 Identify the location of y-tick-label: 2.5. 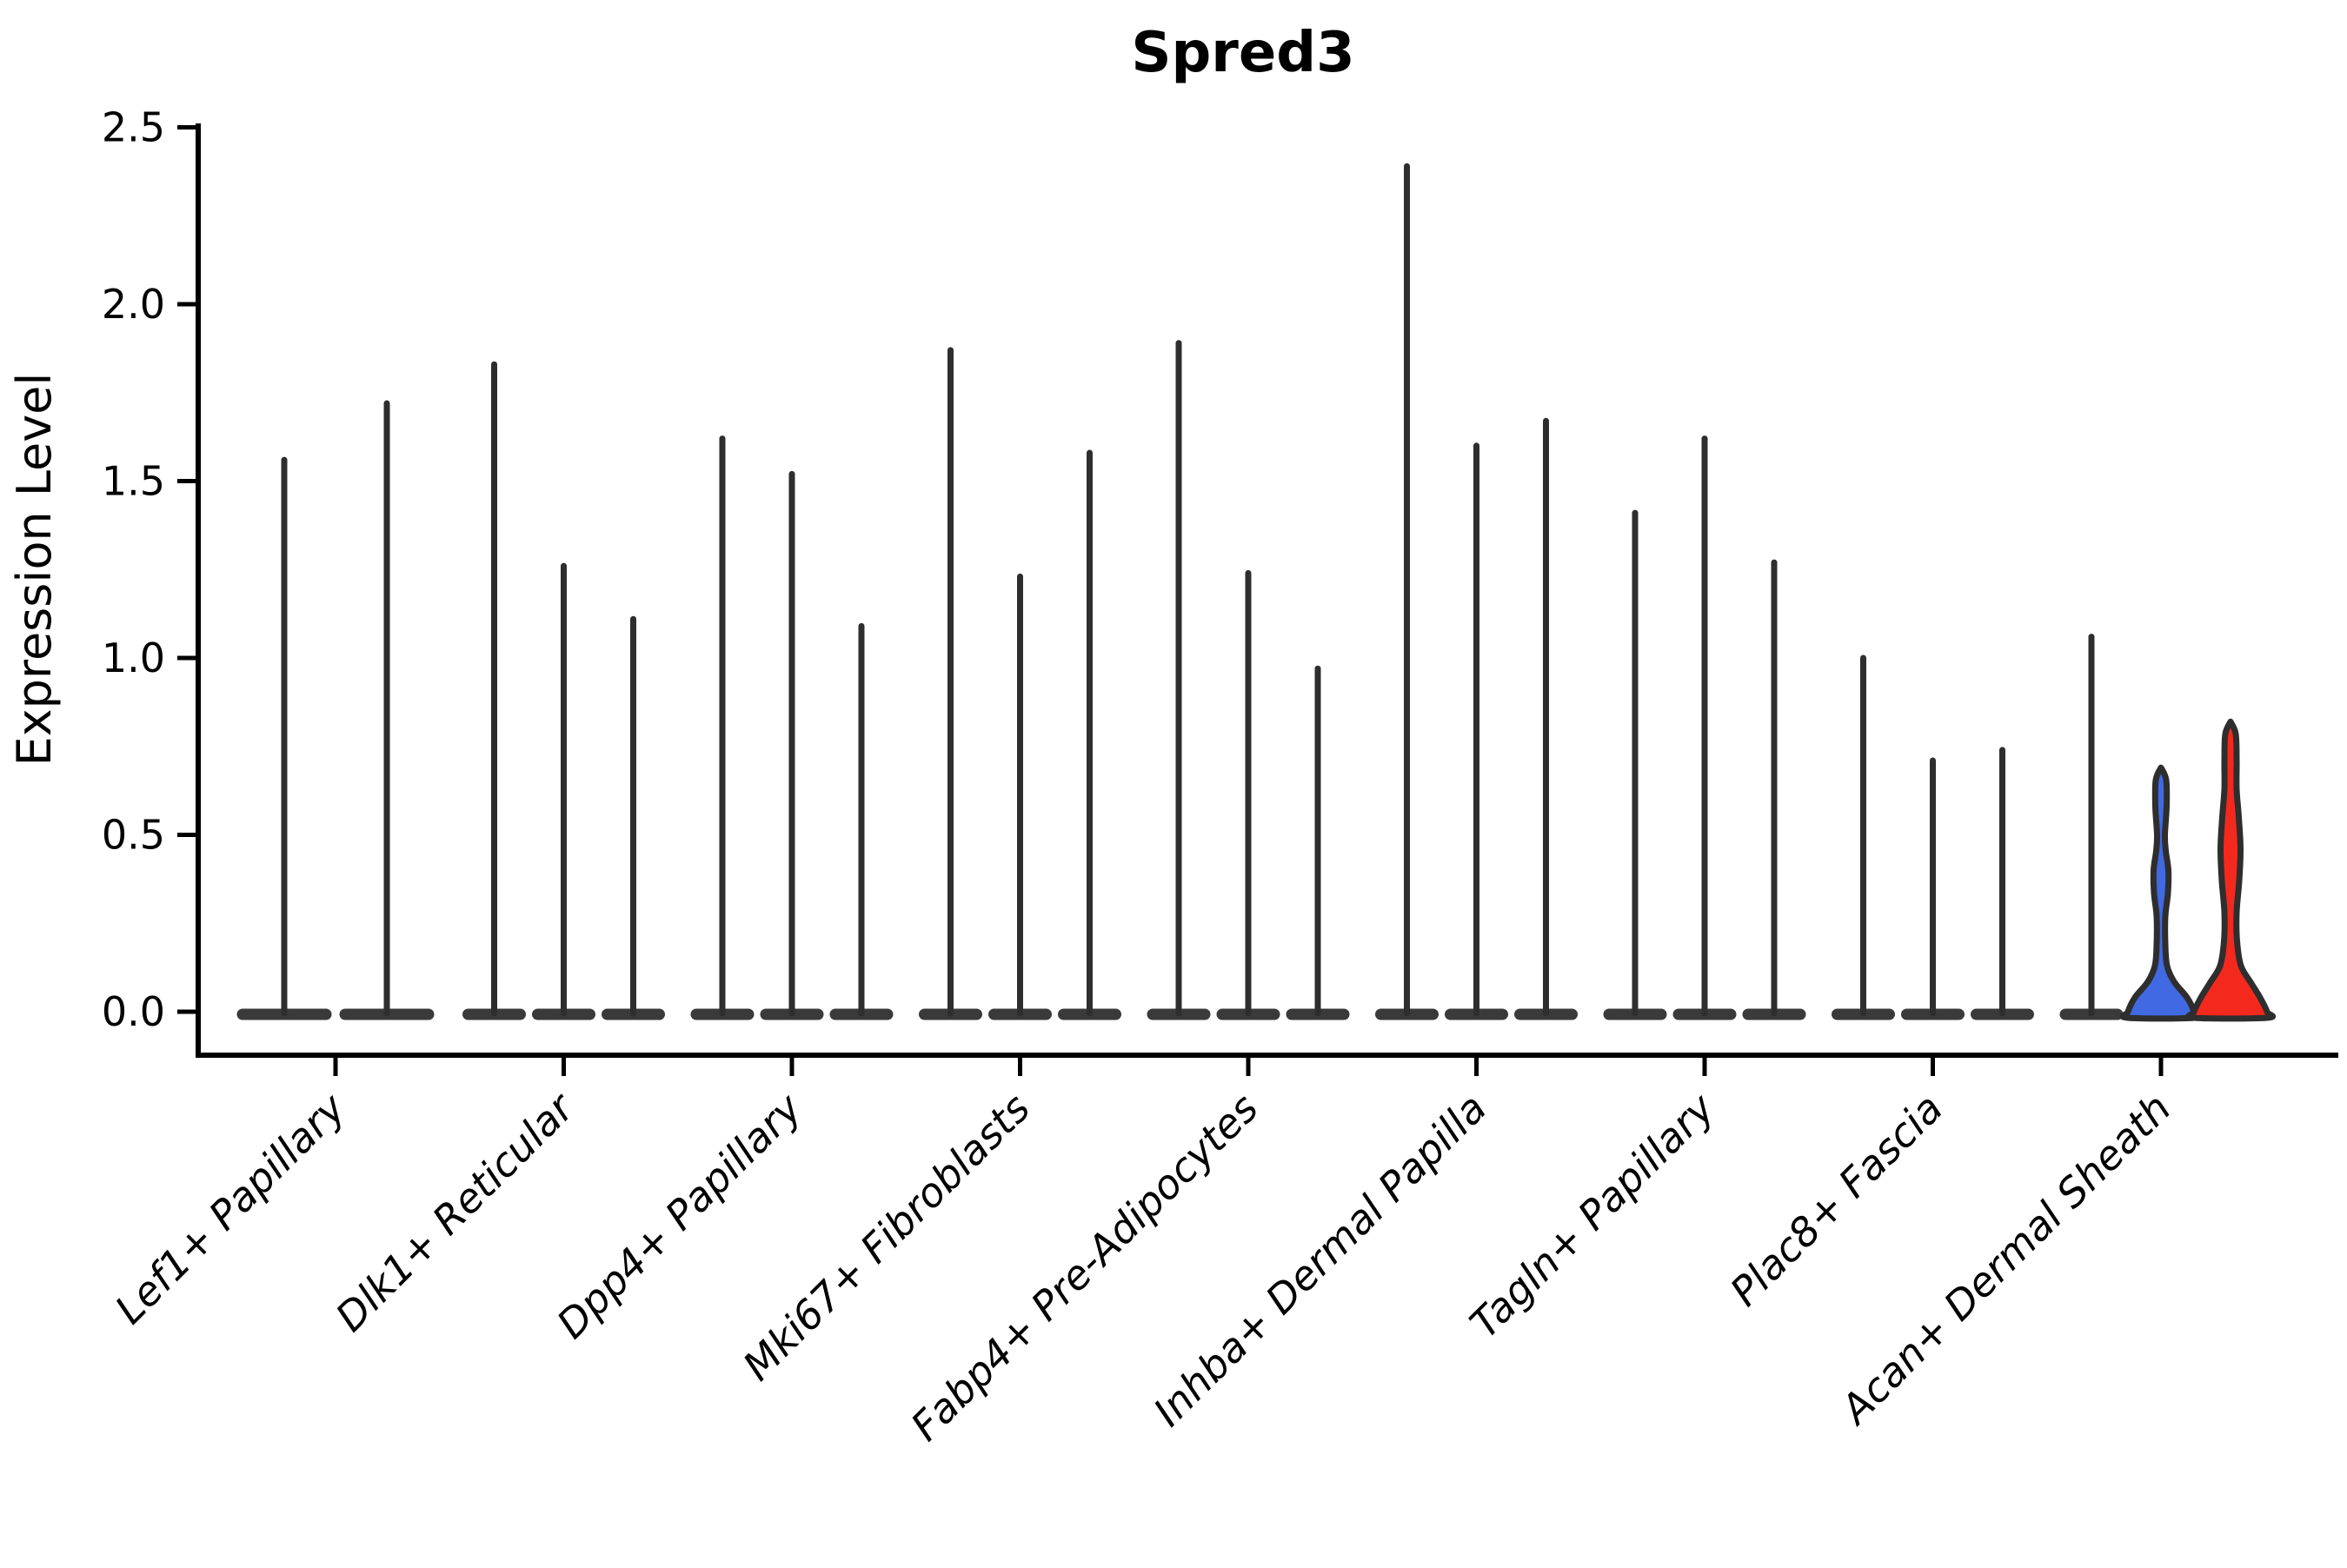
(133, 127).